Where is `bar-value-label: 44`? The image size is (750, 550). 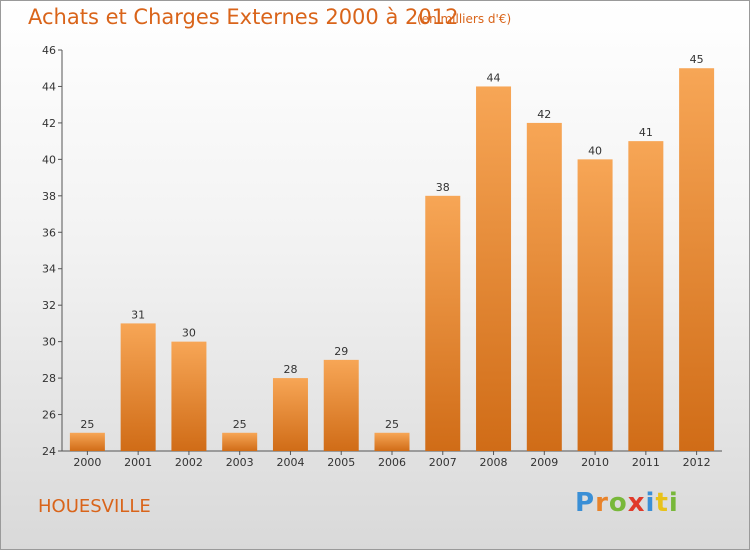 bar-value-label: 44 is located at coordinates (494, 77).